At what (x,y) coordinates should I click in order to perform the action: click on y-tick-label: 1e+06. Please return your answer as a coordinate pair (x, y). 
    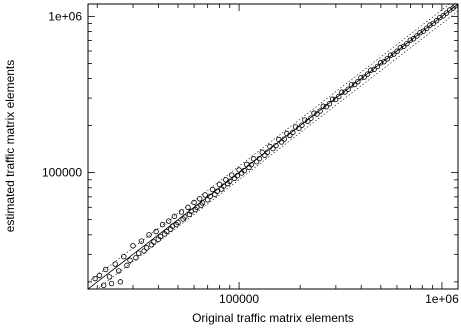
    Looking at the image, I should click on (65, 16).